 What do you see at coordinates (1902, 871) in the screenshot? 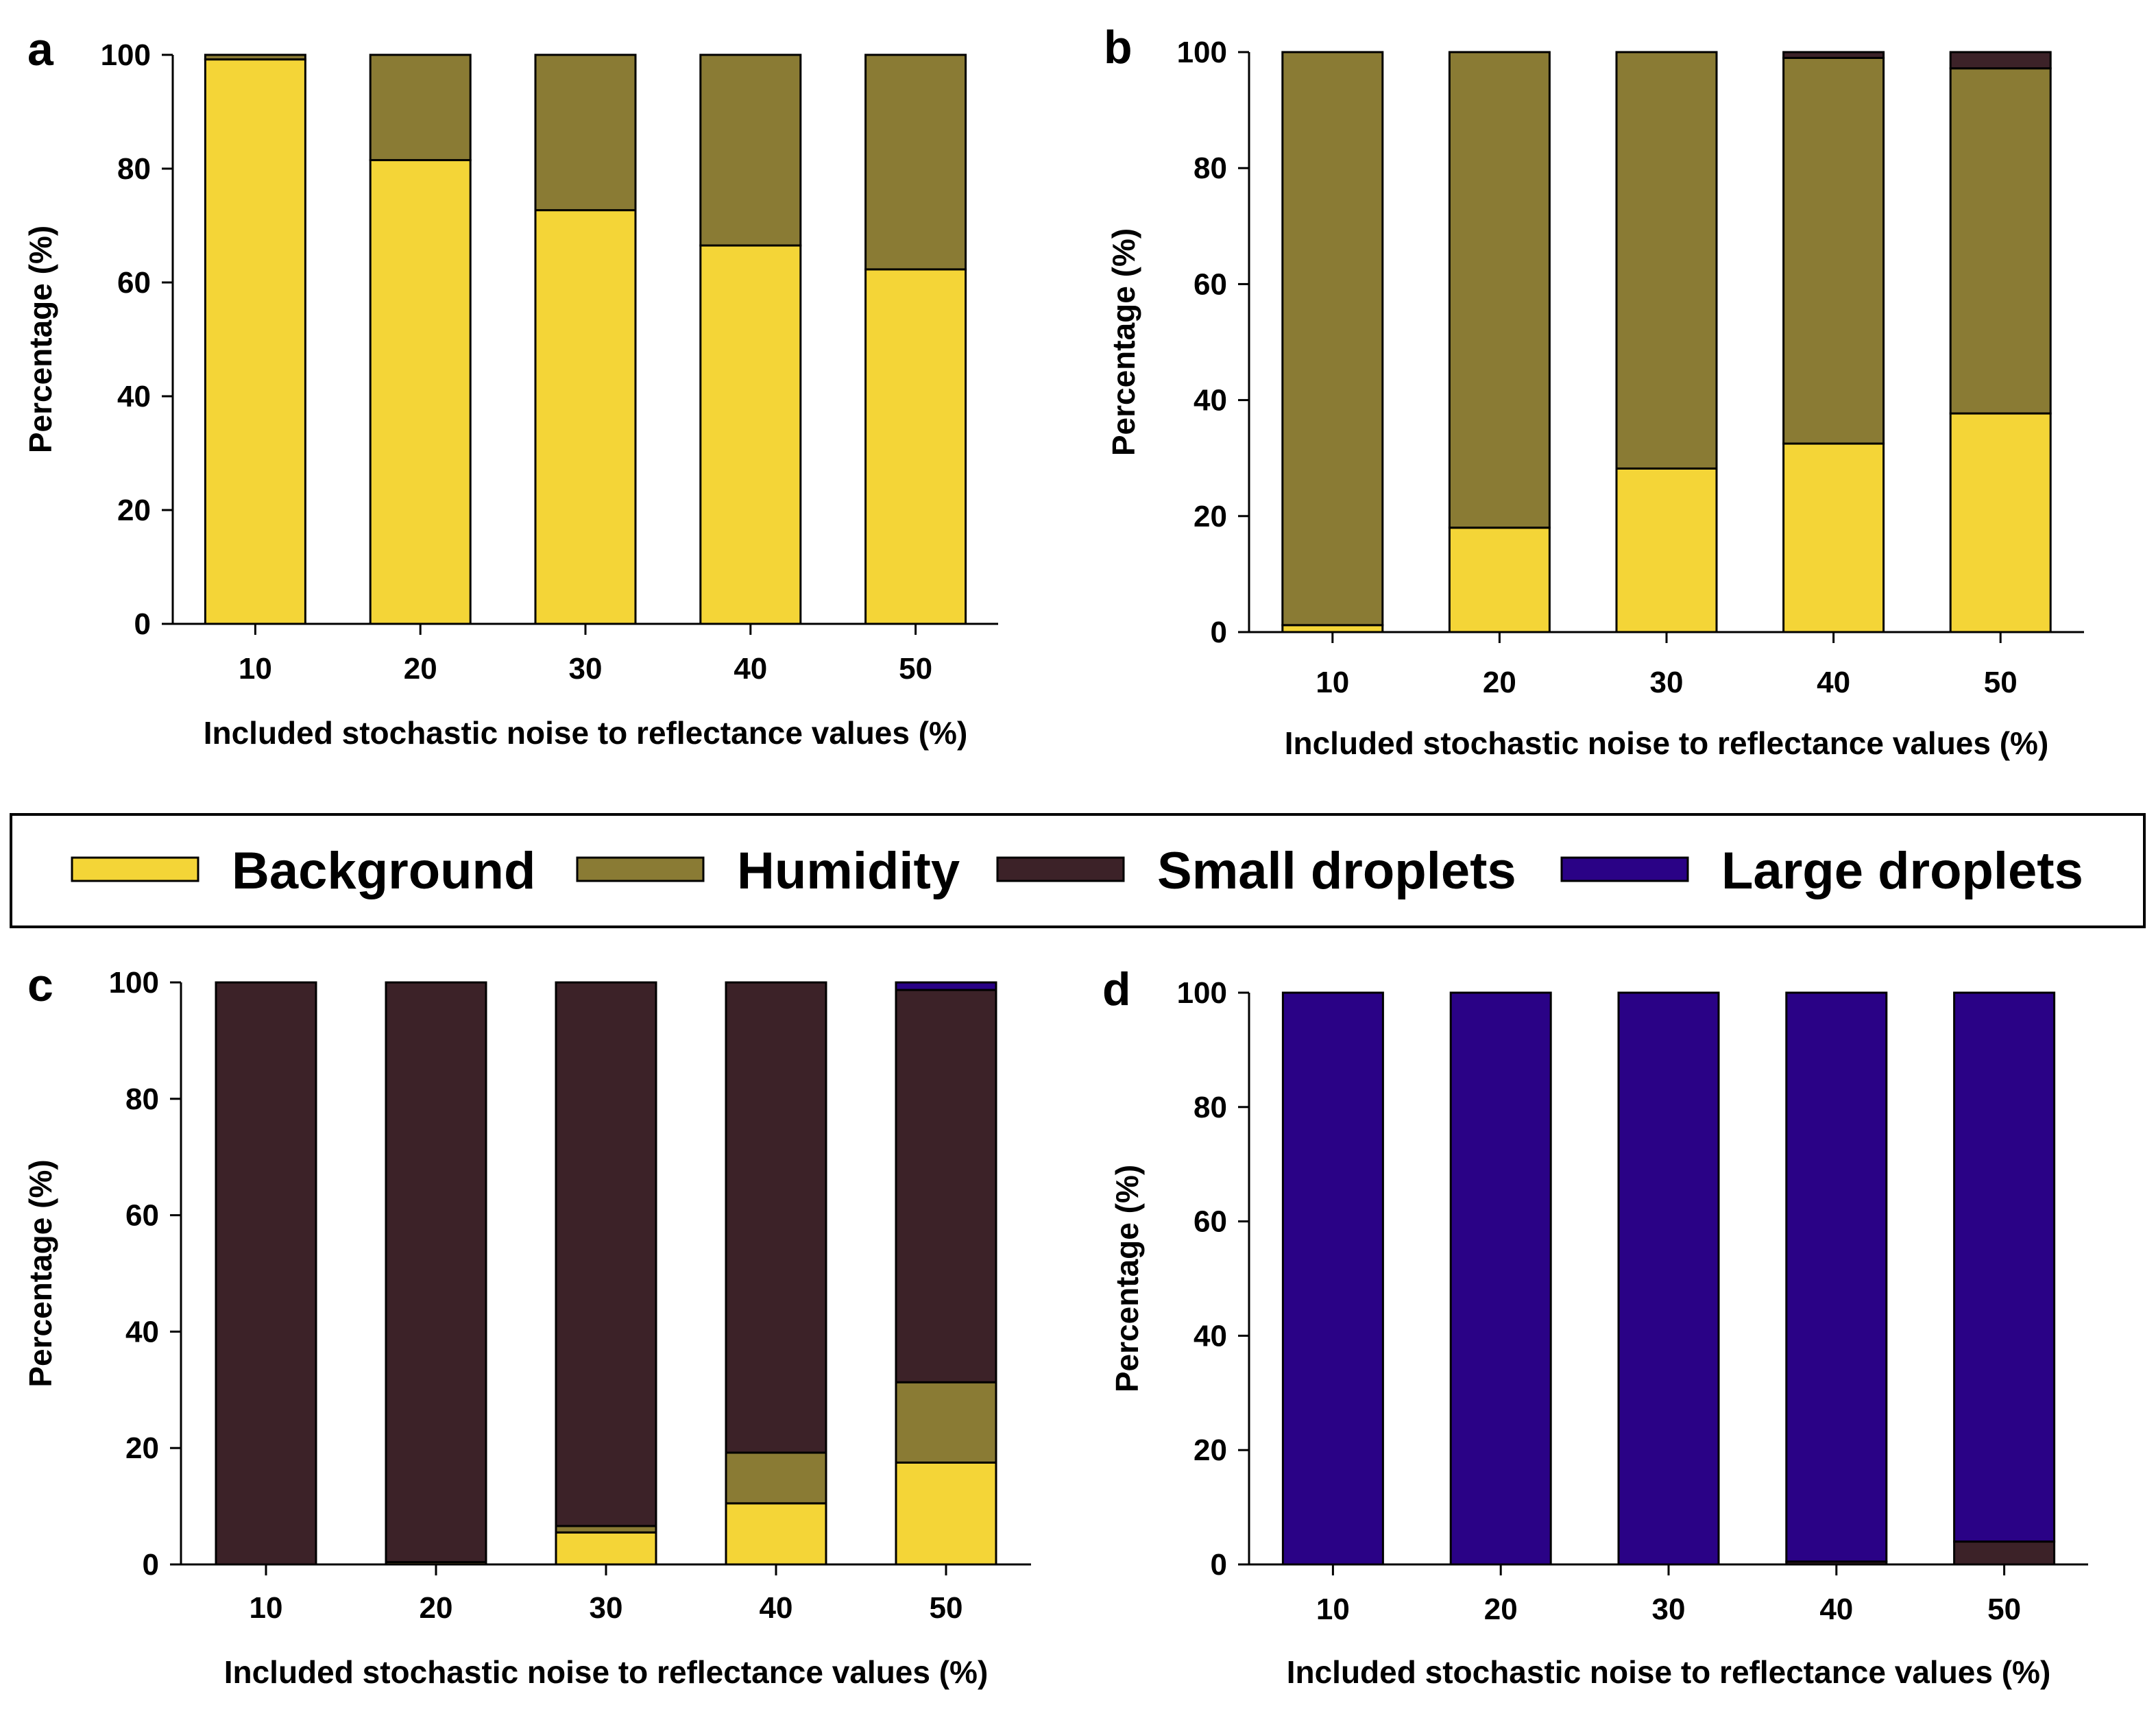
I see `legend-label-large-droplets: Large droplets` at bounding box center [1902, 871].